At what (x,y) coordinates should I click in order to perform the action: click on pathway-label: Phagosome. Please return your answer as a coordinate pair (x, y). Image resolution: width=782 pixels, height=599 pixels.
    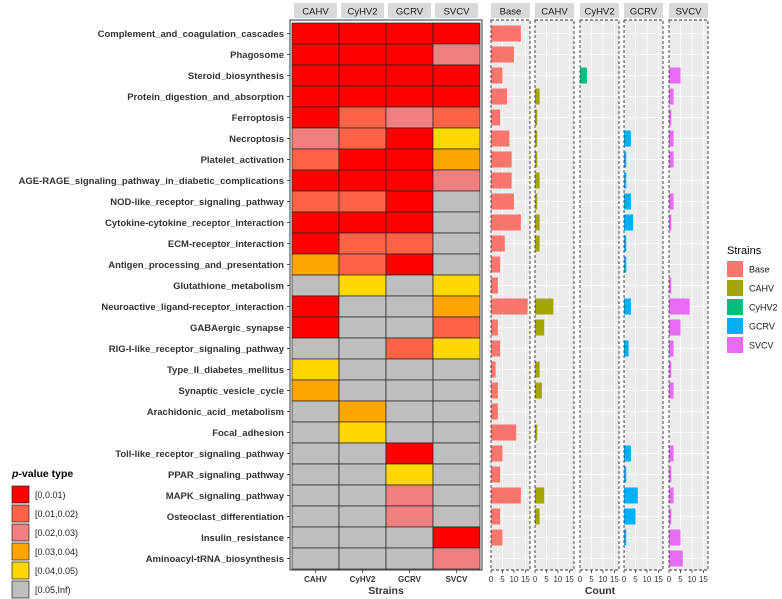
    Looking at the image, I should click on (257, 55).